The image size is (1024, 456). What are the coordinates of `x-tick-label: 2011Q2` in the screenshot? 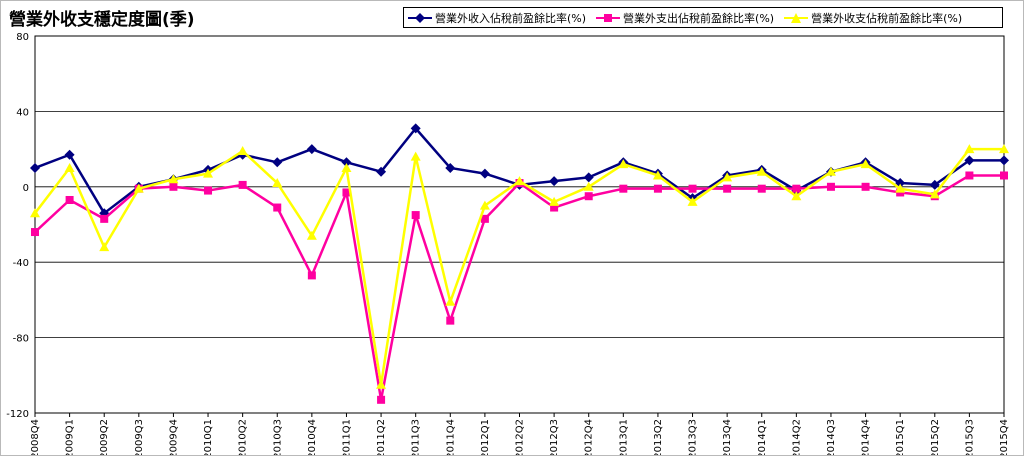 It's located at (381, 437).